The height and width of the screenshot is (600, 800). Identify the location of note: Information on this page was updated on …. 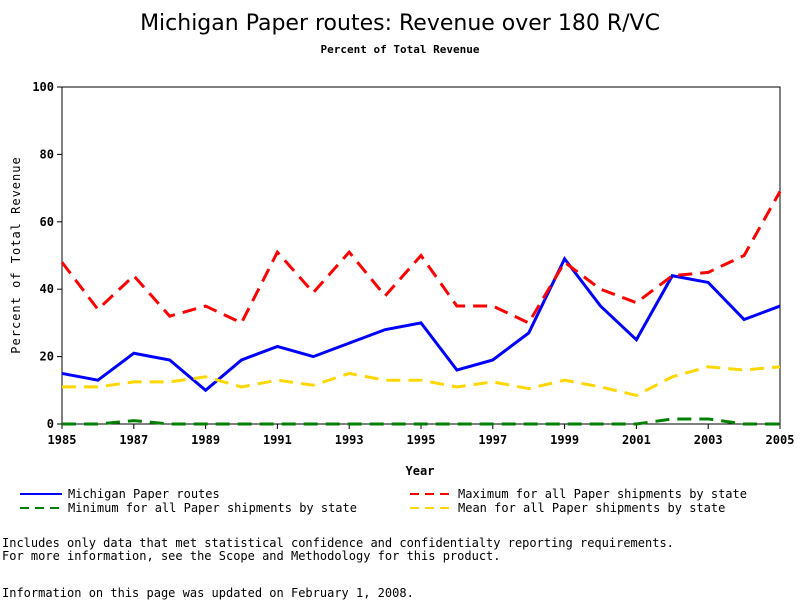
(208, 593).